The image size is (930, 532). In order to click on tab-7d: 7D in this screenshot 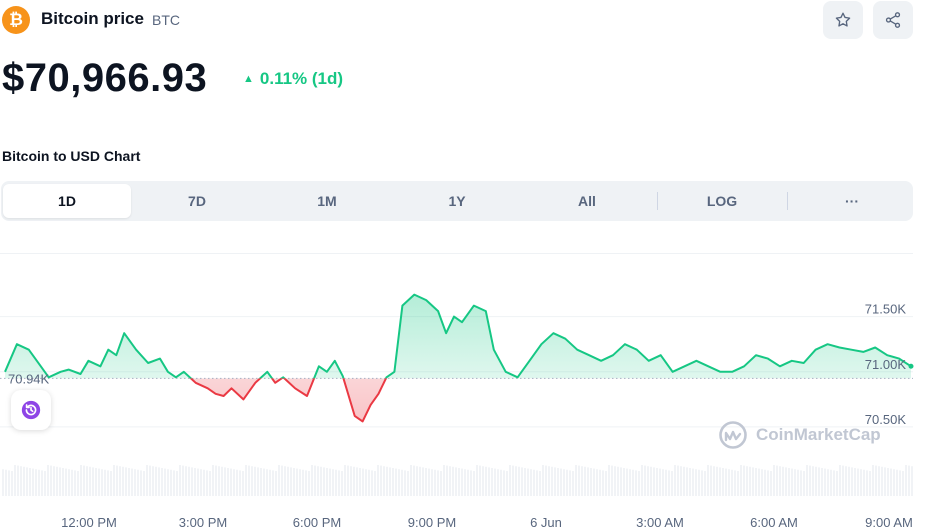, I will do `click(197, 201)`.